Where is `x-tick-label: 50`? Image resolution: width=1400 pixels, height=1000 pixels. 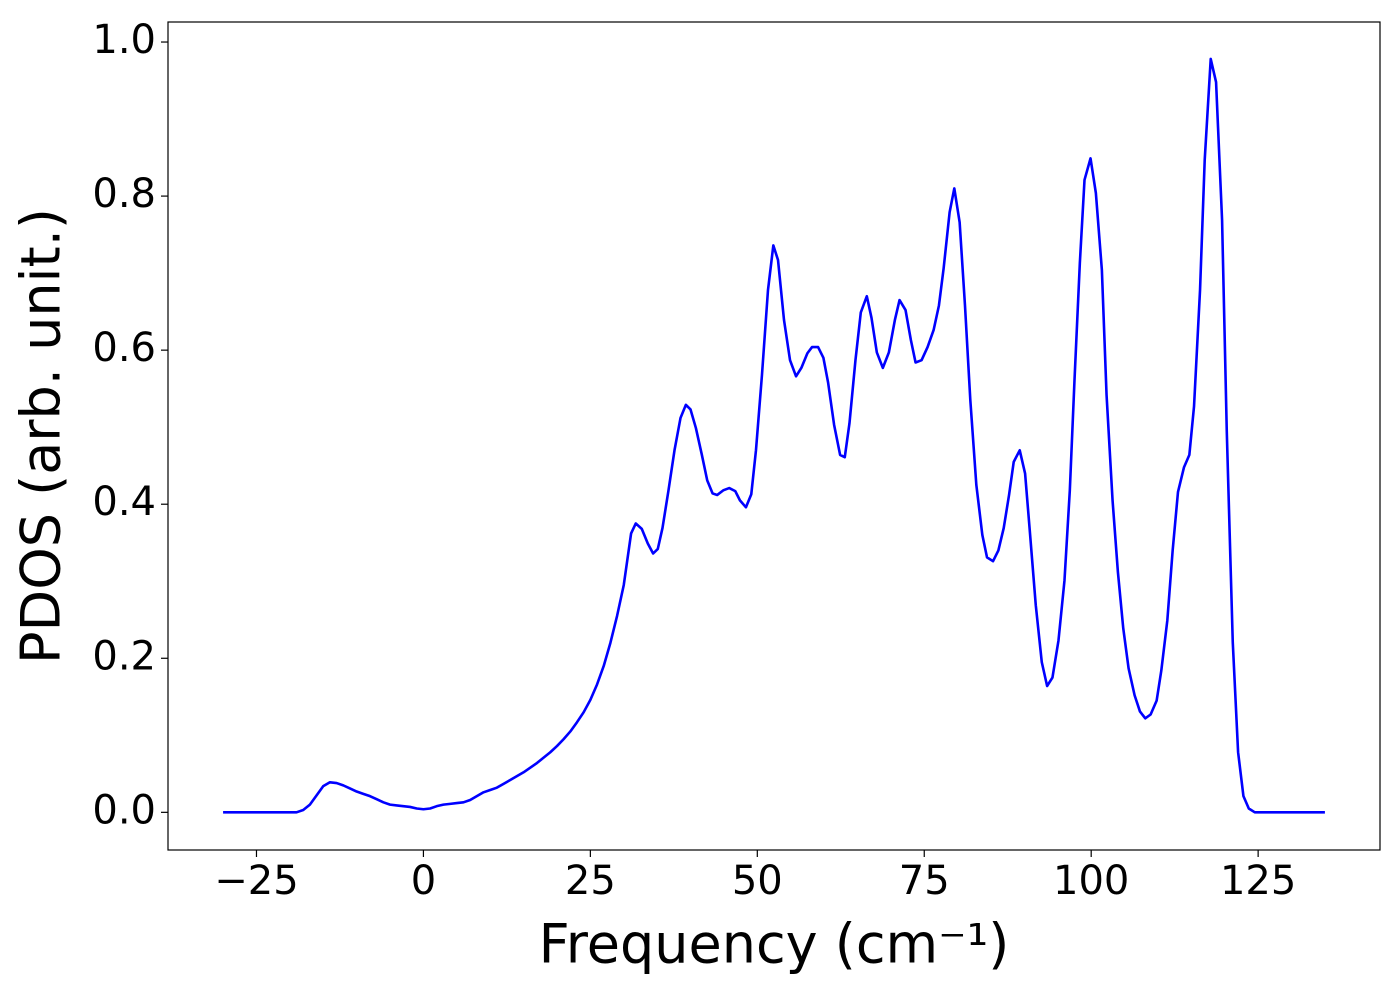
x-tick-label: 50 is located at coordinates (757, 881).